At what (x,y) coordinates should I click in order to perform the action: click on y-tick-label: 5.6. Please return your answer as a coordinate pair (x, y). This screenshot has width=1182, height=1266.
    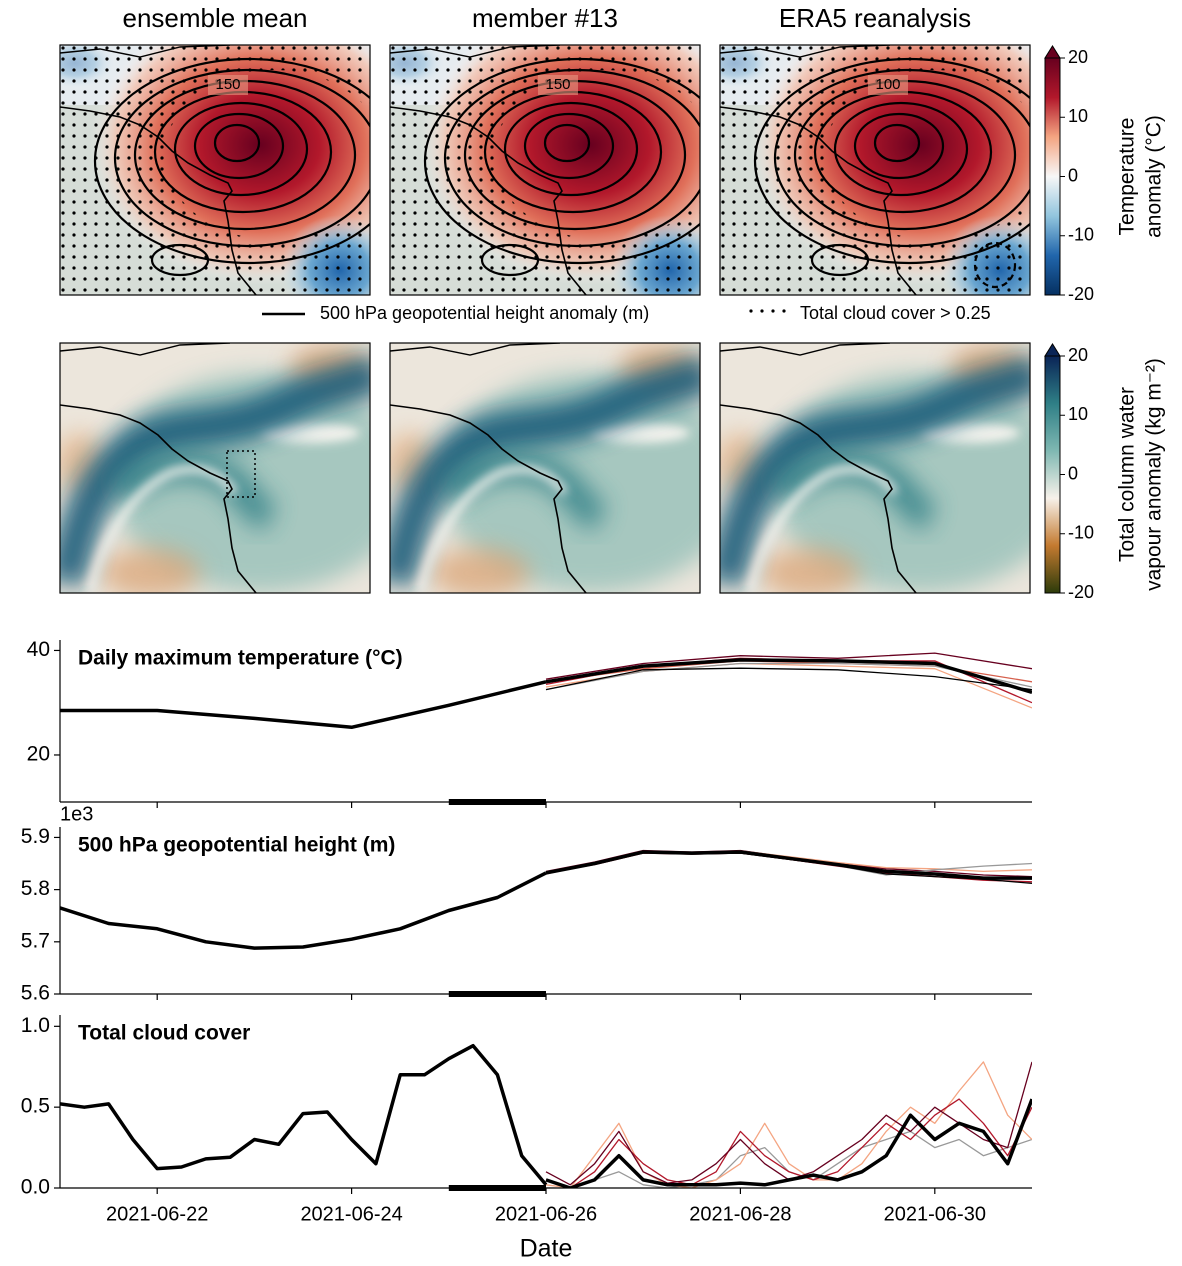
    Looking at the image, I should click on (35, 993).